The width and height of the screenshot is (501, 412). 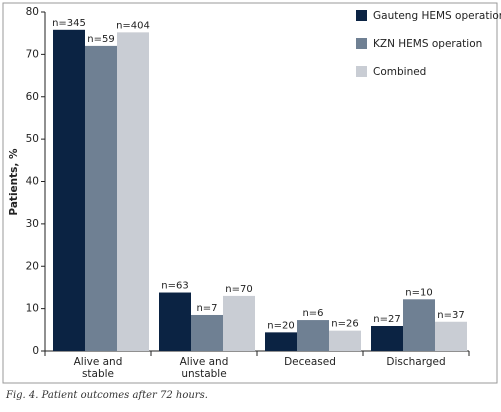 I want to click on y-tick-label: 20, so click(x=32, y=266).